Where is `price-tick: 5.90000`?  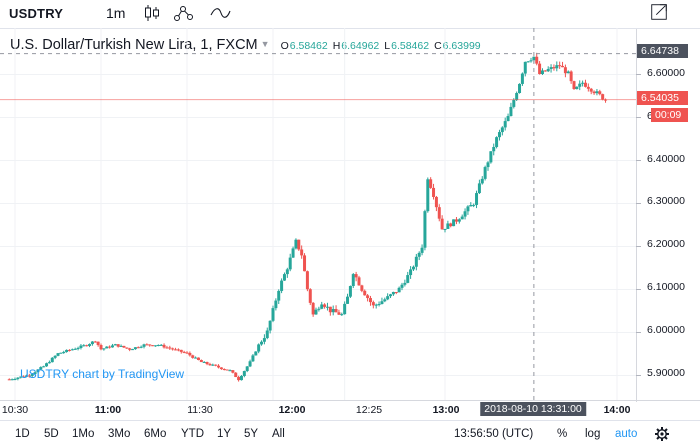
price-tick: 5.90000 is located at coordinates (666, 373).